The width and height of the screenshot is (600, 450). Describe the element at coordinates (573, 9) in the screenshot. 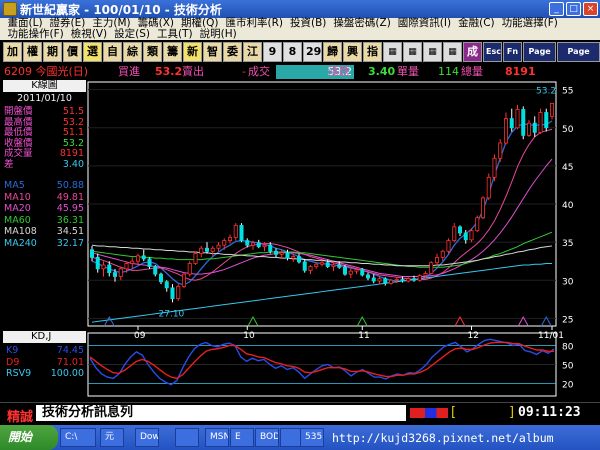

I see `maximize-button: □` at that location.